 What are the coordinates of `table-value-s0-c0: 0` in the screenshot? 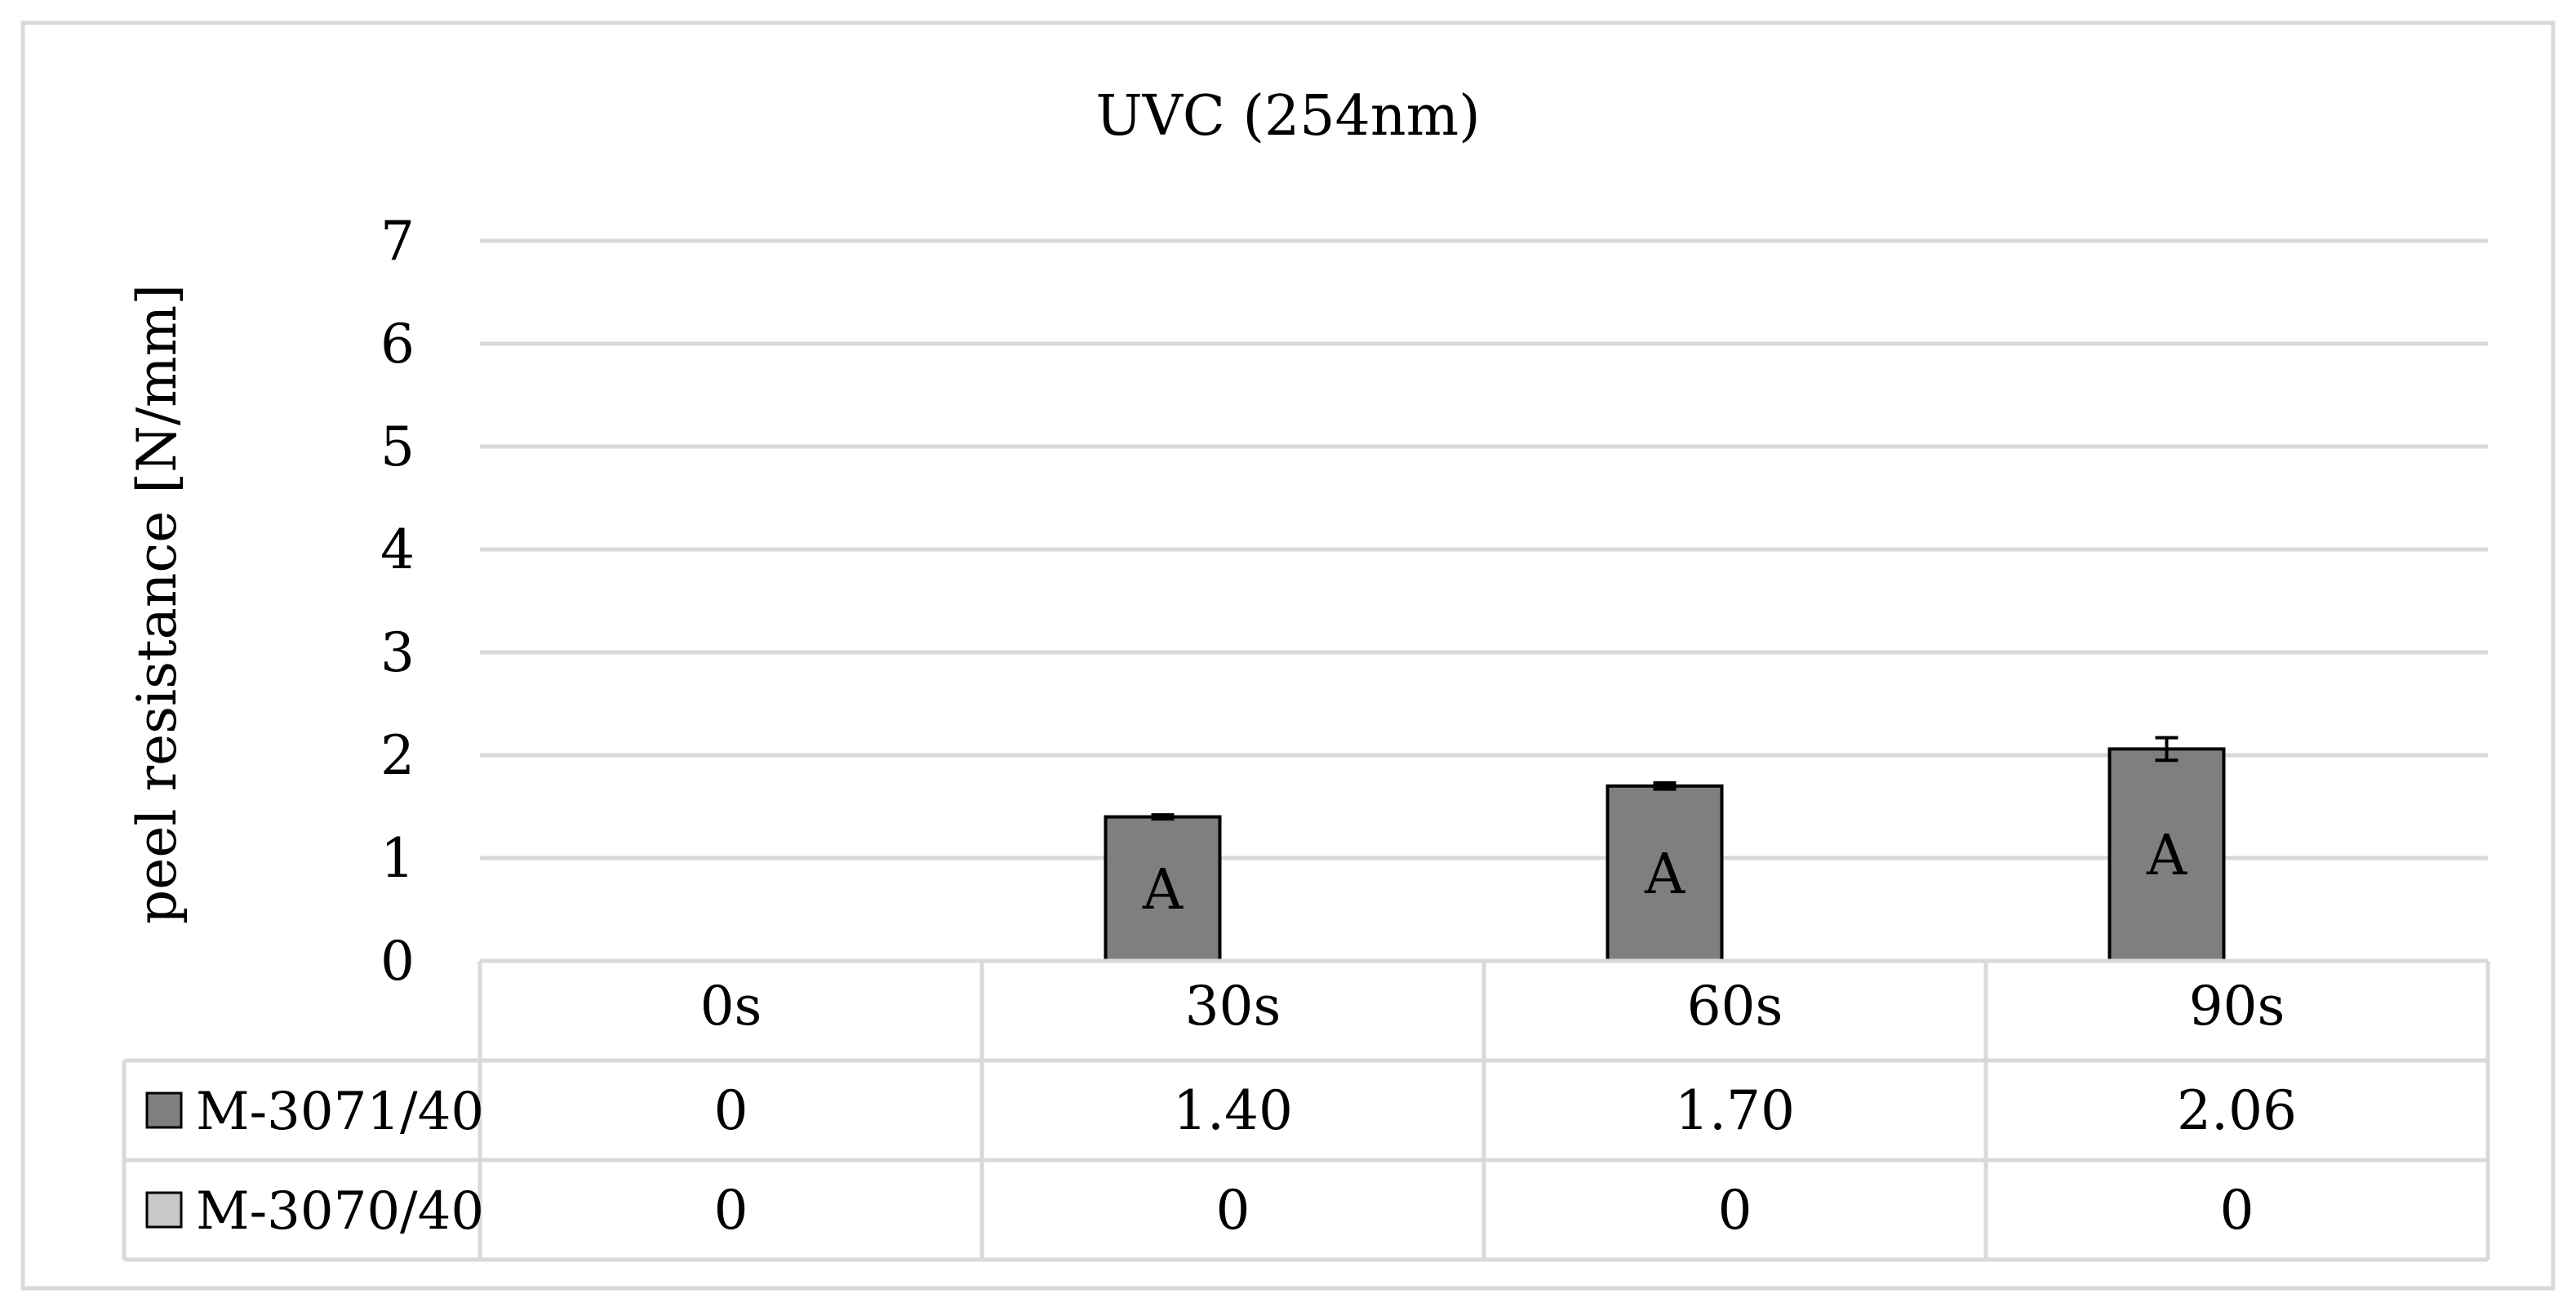 It's located at (731, 1110).